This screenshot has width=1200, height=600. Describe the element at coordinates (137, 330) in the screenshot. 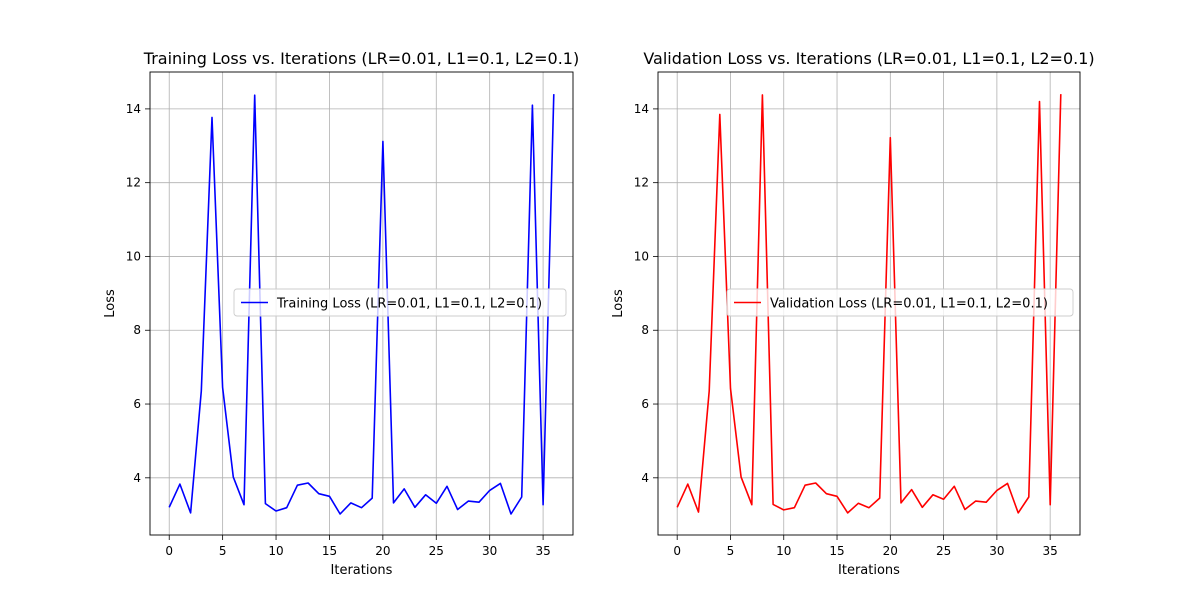

I see `training-y-tick-label: 8` at that location.